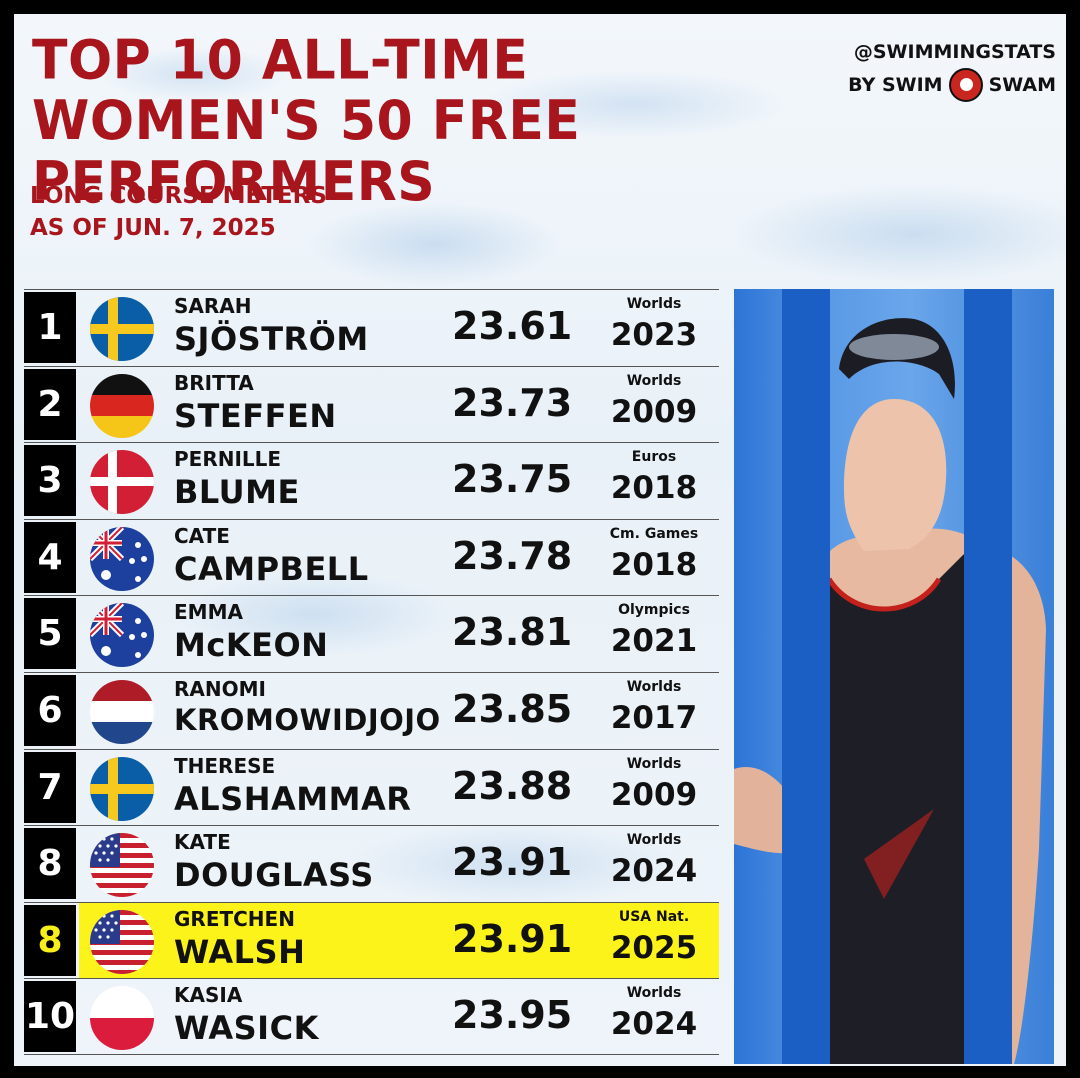  What do you see at coordinates (202, 535) in the screenshot?
I see `swimmer-first-name: CATE` at bounding box center [202, 535].